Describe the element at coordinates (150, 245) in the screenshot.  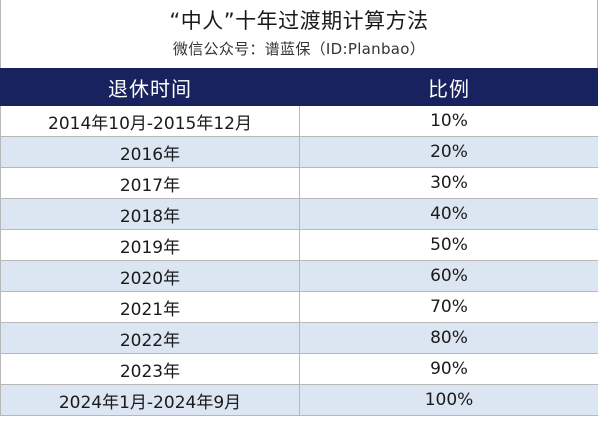
I see `cell-retirement-time: 2019年` at that location.